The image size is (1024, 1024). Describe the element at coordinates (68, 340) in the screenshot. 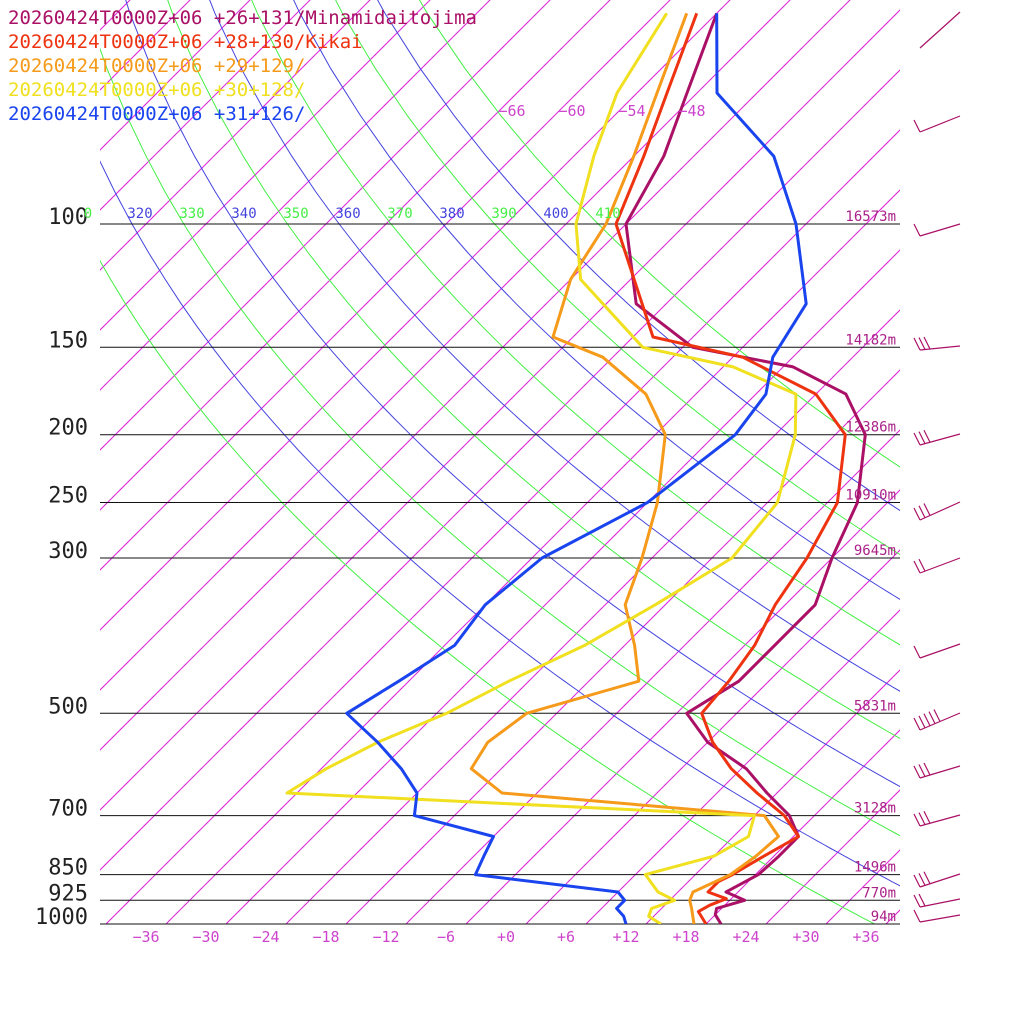

I see `pressure-level-label: 150` at that location.